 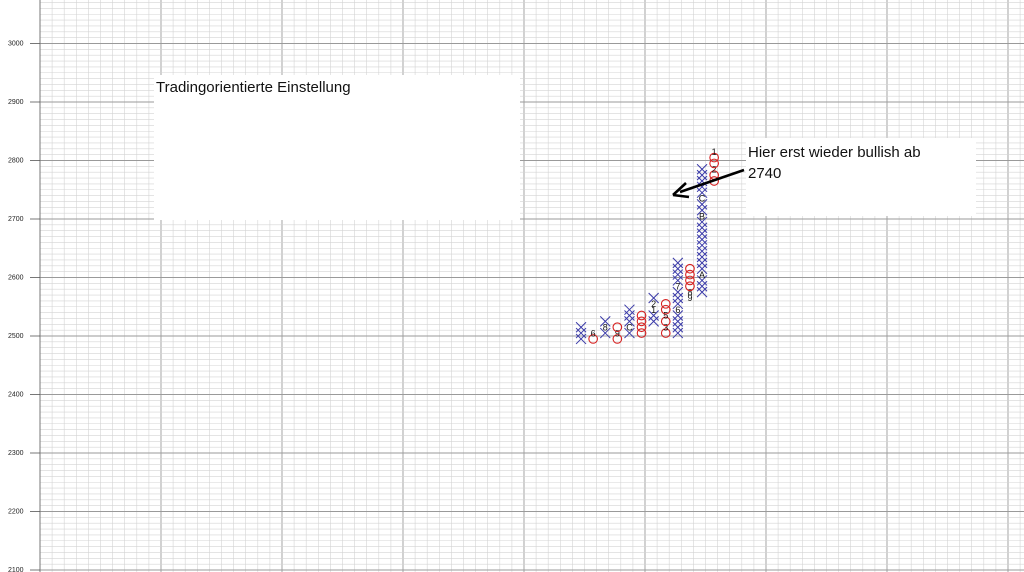 I want to click on y-tick-label: 2700, so click(x=16, y=219).